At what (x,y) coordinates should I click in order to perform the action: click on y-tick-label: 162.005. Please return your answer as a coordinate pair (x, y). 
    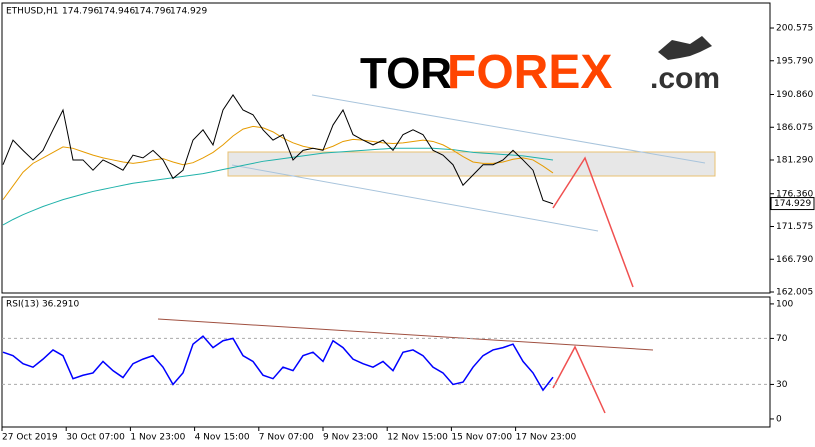
    Looking at the image, I should click on (794, 293).